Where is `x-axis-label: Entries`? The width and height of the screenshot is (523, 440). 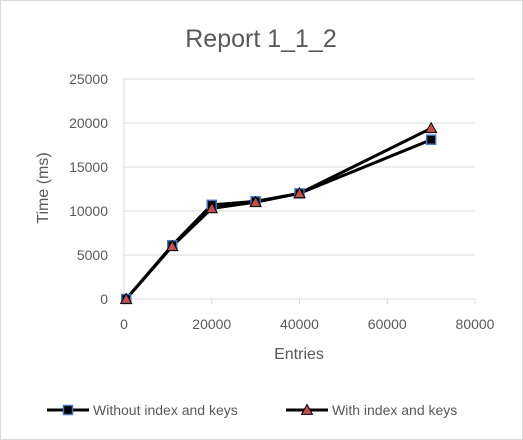
x-axis-label: Entries is located at coordinates (299, 354).